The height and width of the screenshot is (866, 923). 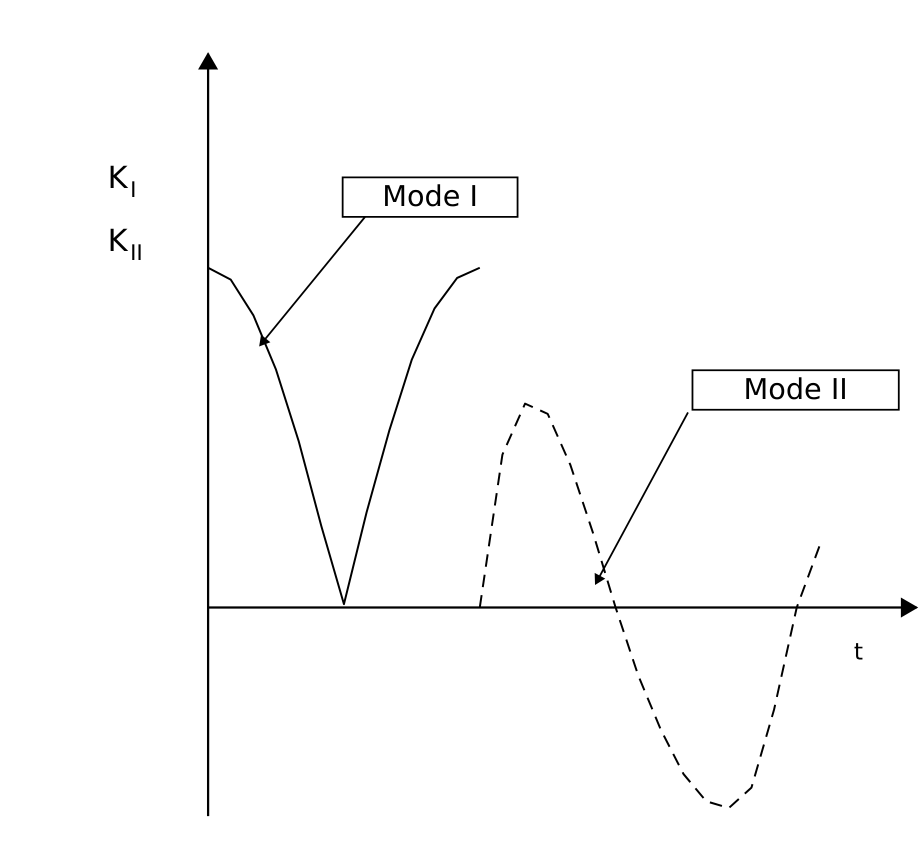 I want to click on series-label: Mode I, so click(x=430, y=196).